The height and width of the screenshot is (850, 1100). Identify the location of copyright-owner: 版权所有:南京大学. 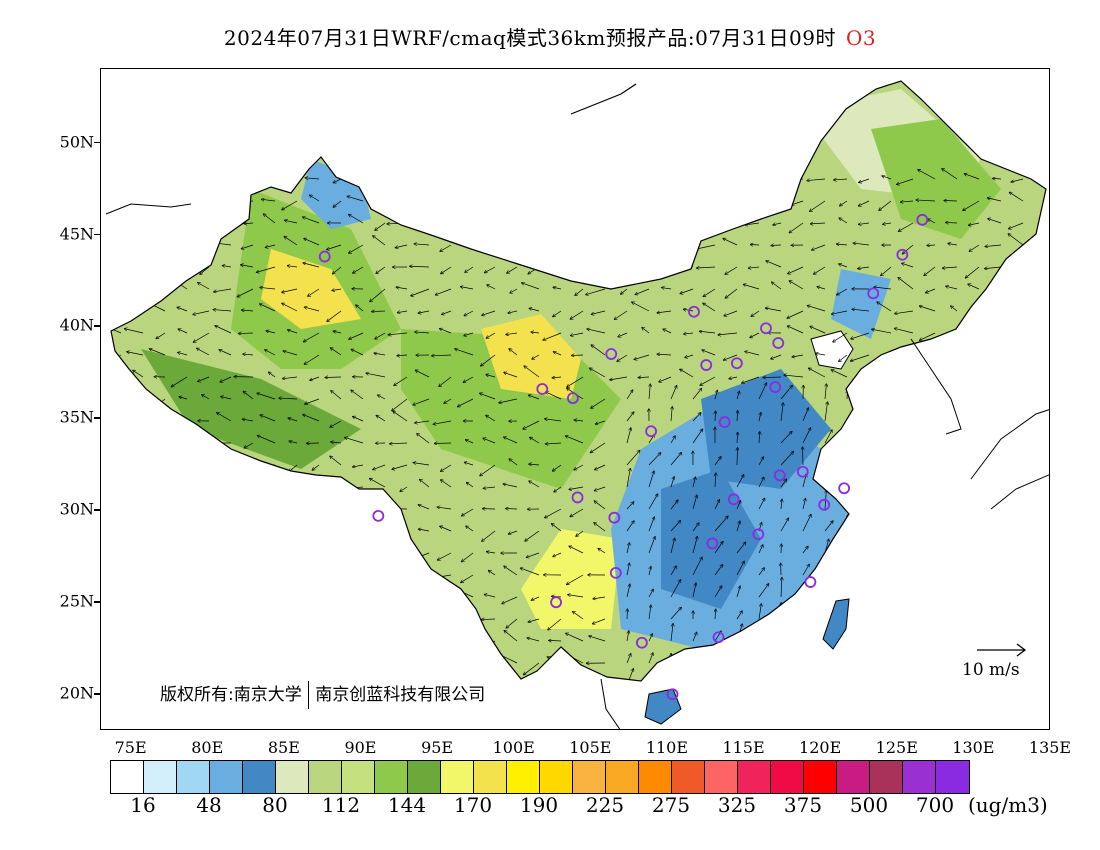
(231, 695).